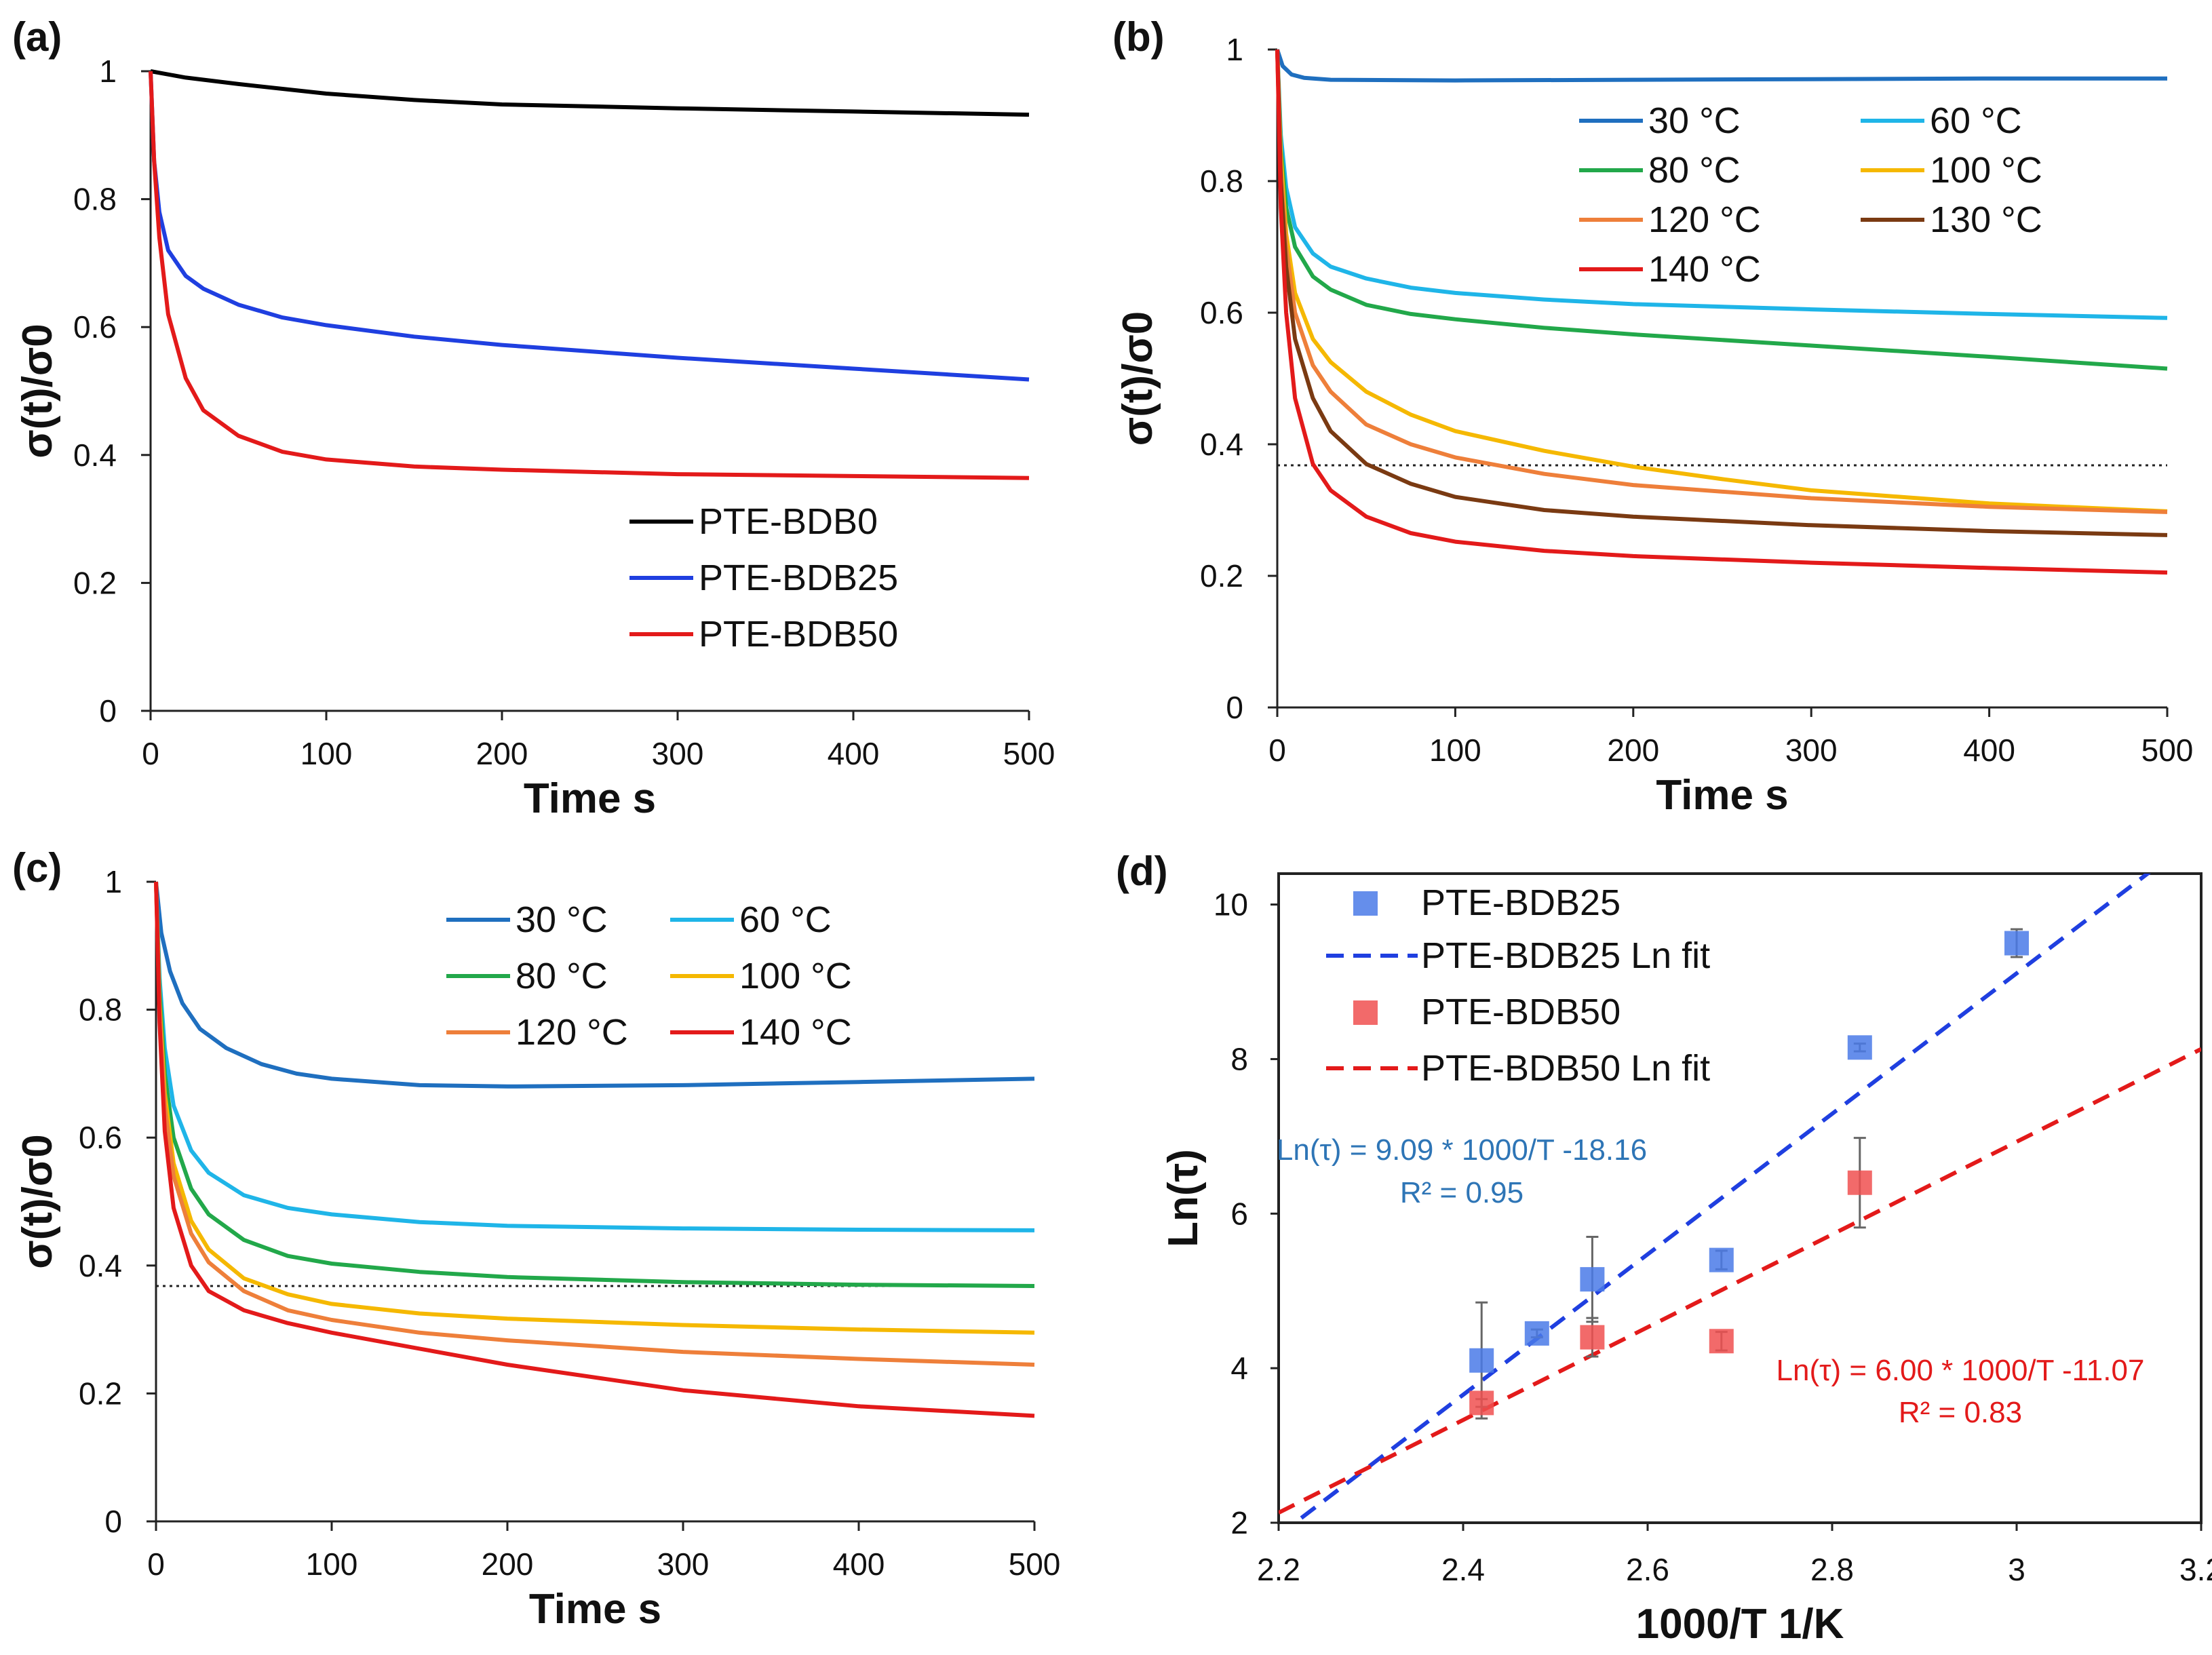  What do you see at coordinates (1961, 1370) in the screenshot?
I see `fit-equation: Ln(τ) = 6.00 * 1000/T -11.07` at bounding box center [1961, 1370].